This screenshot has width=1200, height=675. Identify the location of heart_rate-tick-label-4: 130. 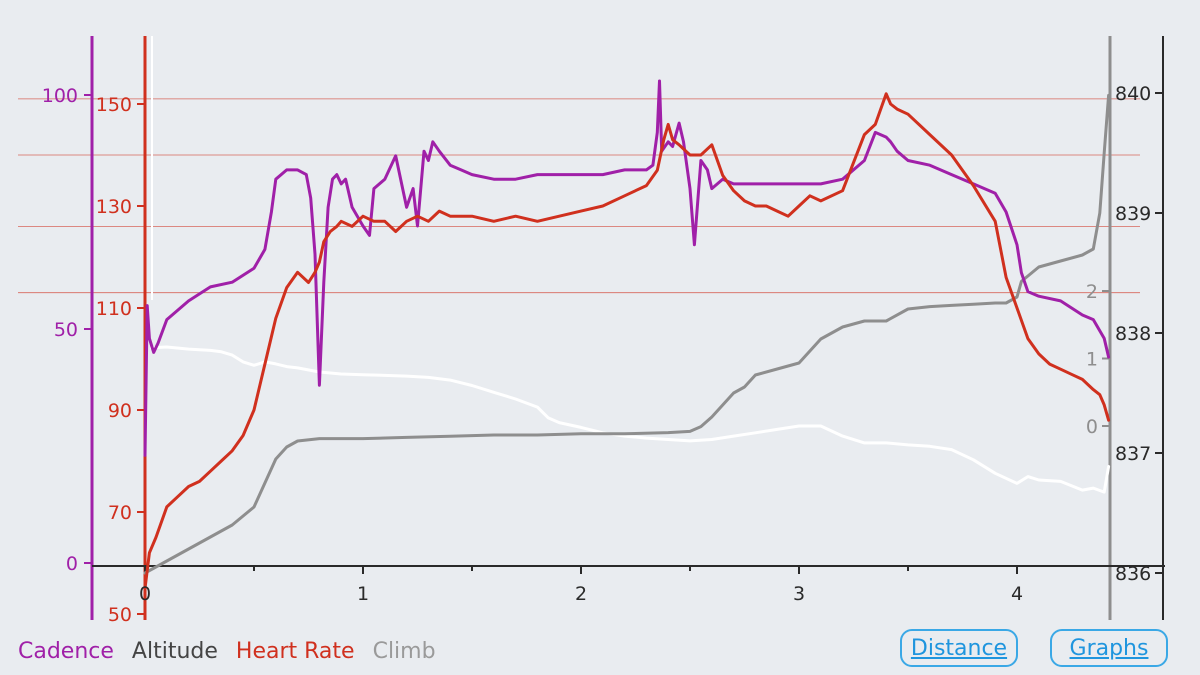
(114, 207).